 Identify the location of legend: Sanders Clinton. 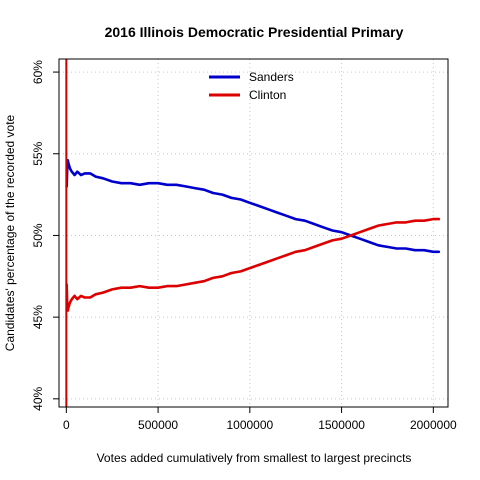
(251, 86).